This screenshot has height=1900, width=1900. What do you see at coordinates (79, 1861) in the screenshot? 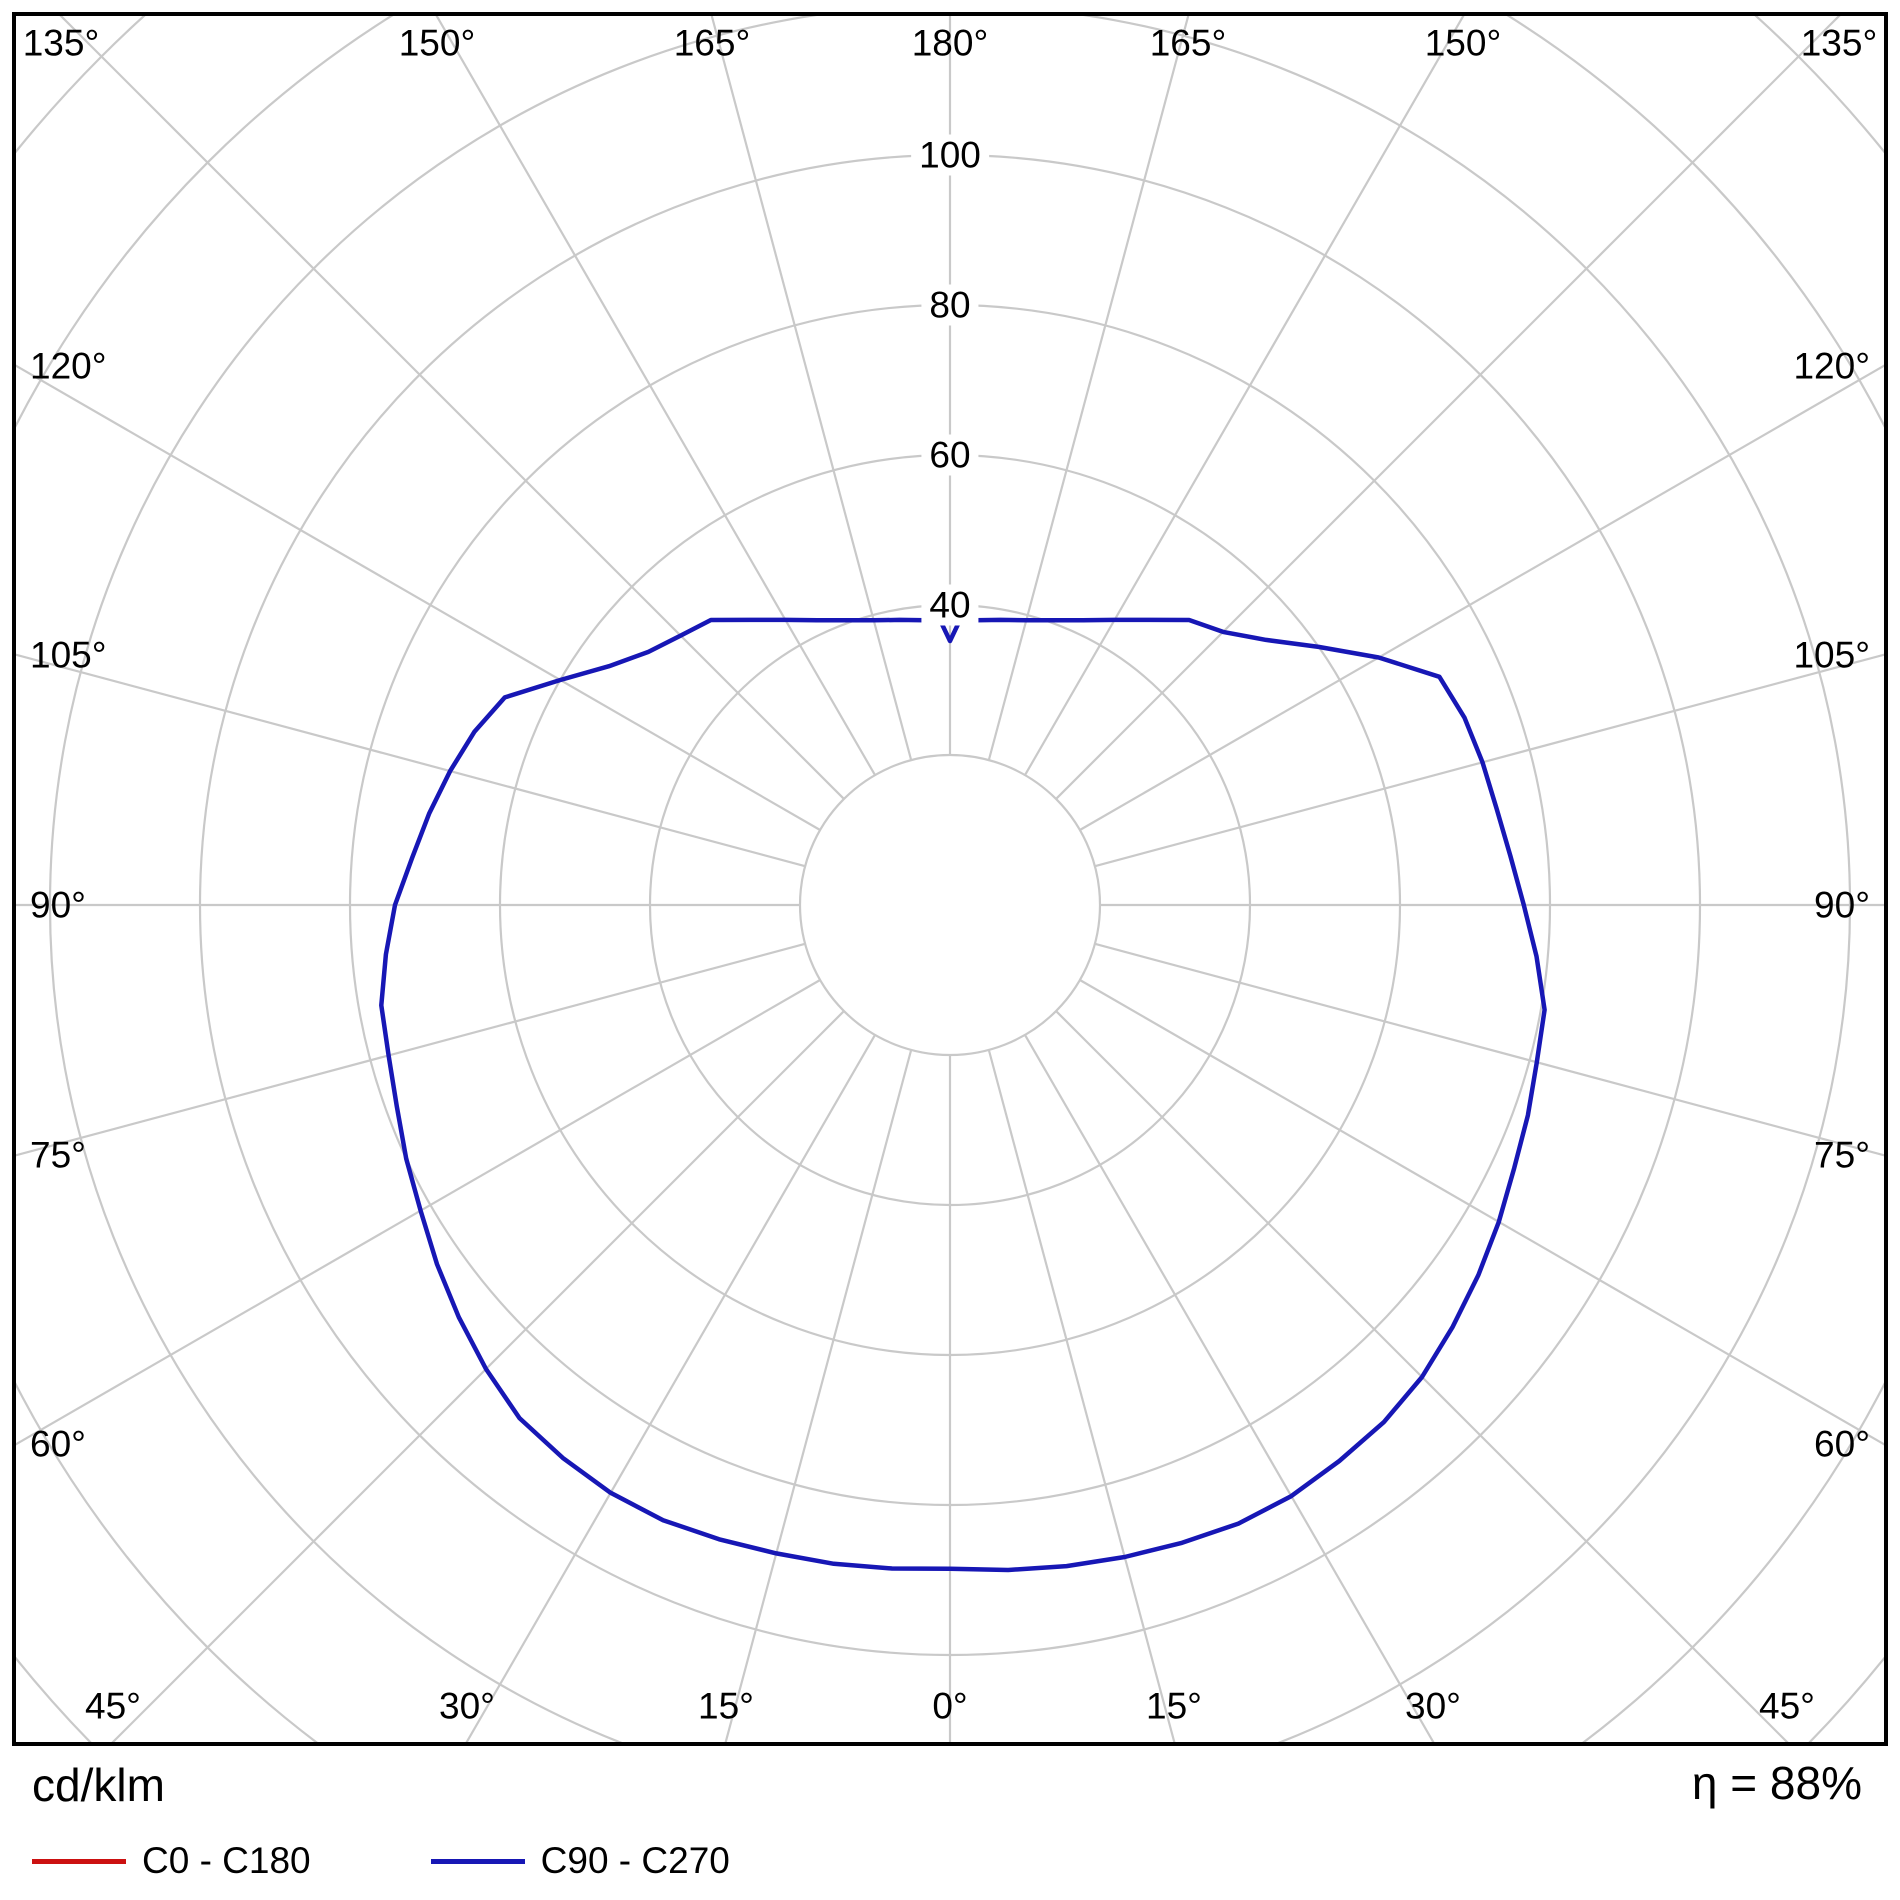
I see `legend-line-c0-c180-icon` at bounding box center [79, 1861].